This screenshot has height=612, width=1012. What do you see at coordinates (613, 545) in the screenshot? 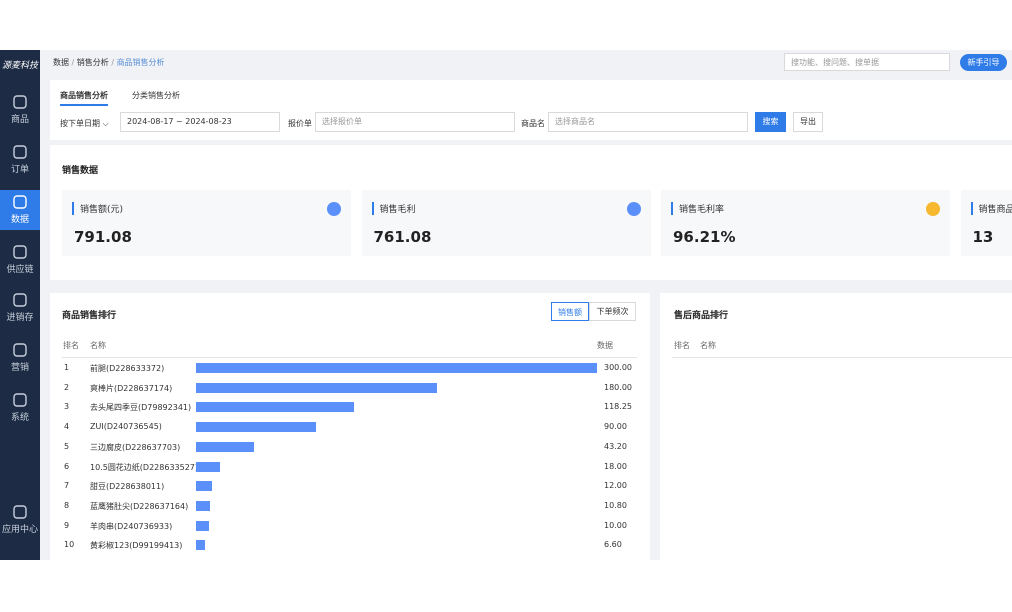
I see `value-label: 6.60` at bounding box center [613, 545].